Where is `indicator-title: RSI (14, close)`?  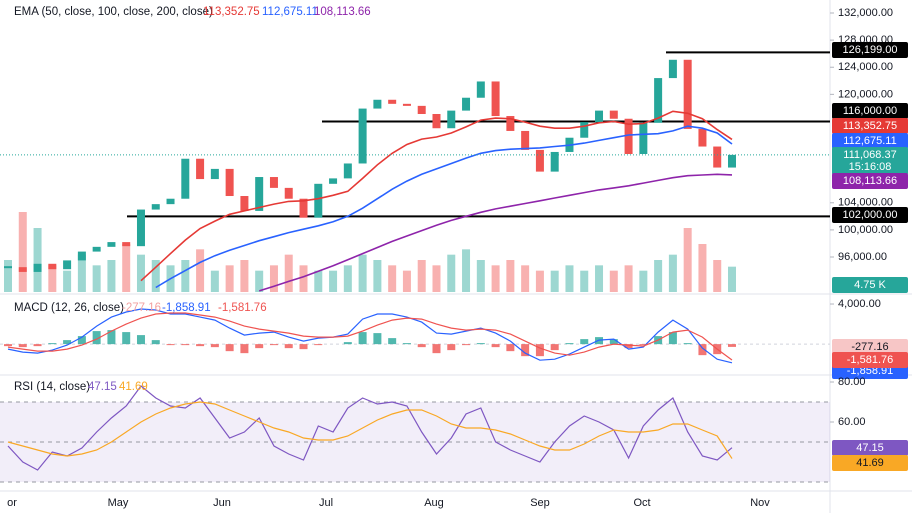 indicator-title: RSI (14, close) is located at coordinates (52, 387).